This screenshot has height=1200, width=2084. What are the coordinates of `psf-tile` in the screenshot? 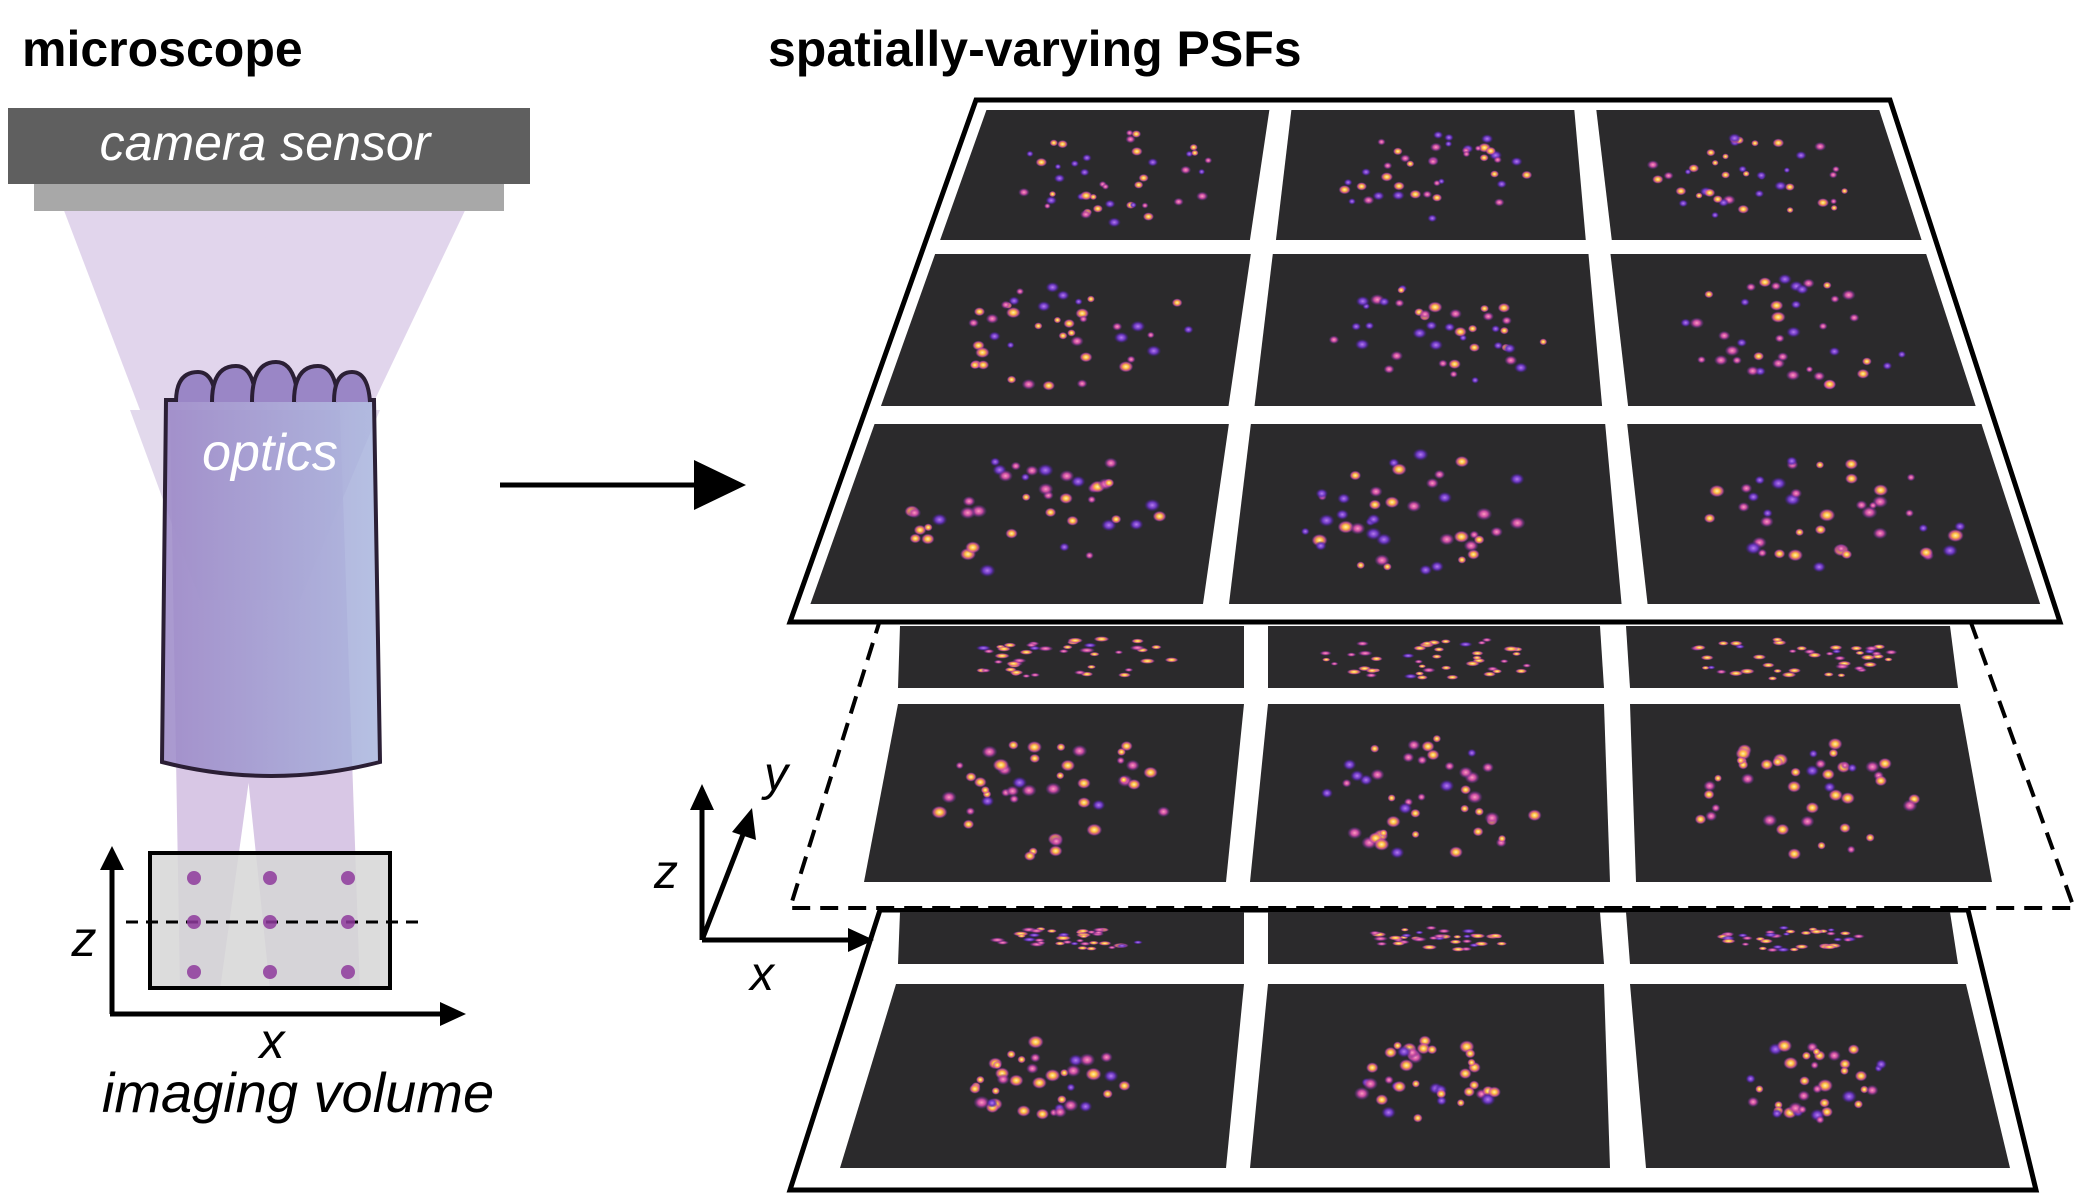 It's located at (1811, 793).